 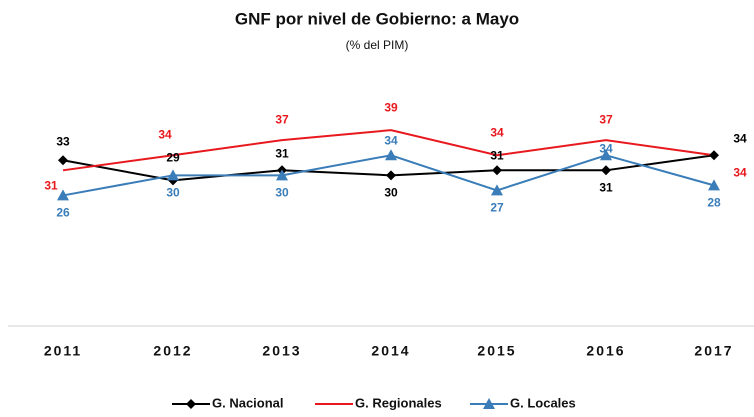 I want to click on legend-label: G. Nacional, so click(x=248, y=402).